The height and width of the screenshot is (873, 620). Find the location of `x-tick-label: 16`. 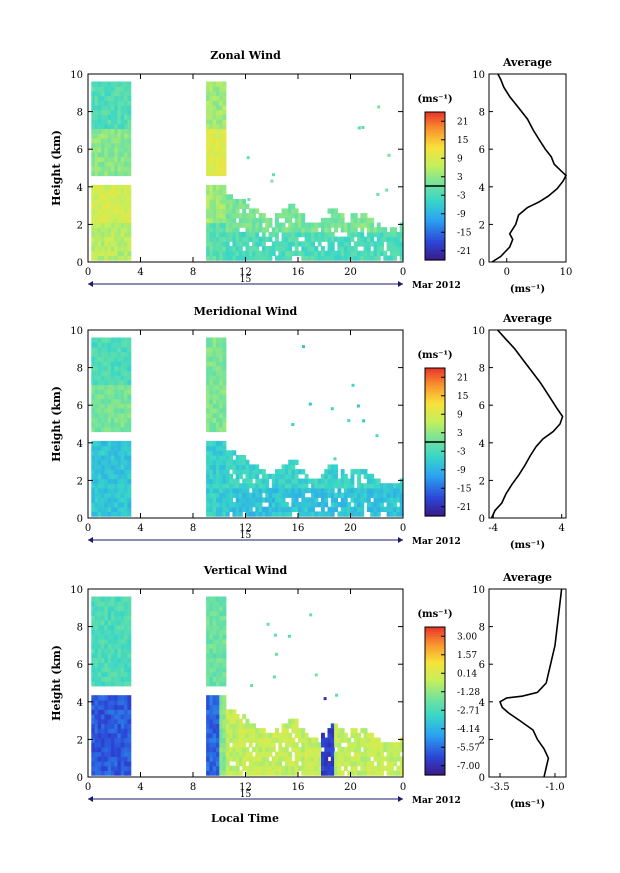

x-tick-label: 16 is located at coordinates (298, 528).